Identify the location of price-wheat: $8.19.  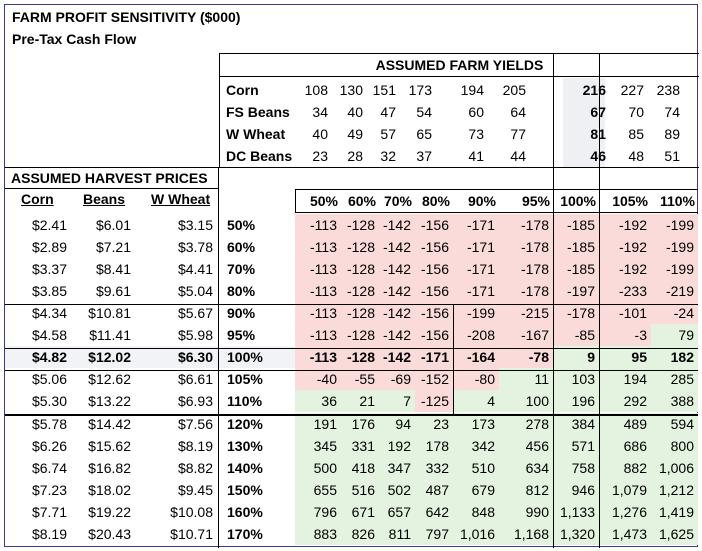
(195, 446).